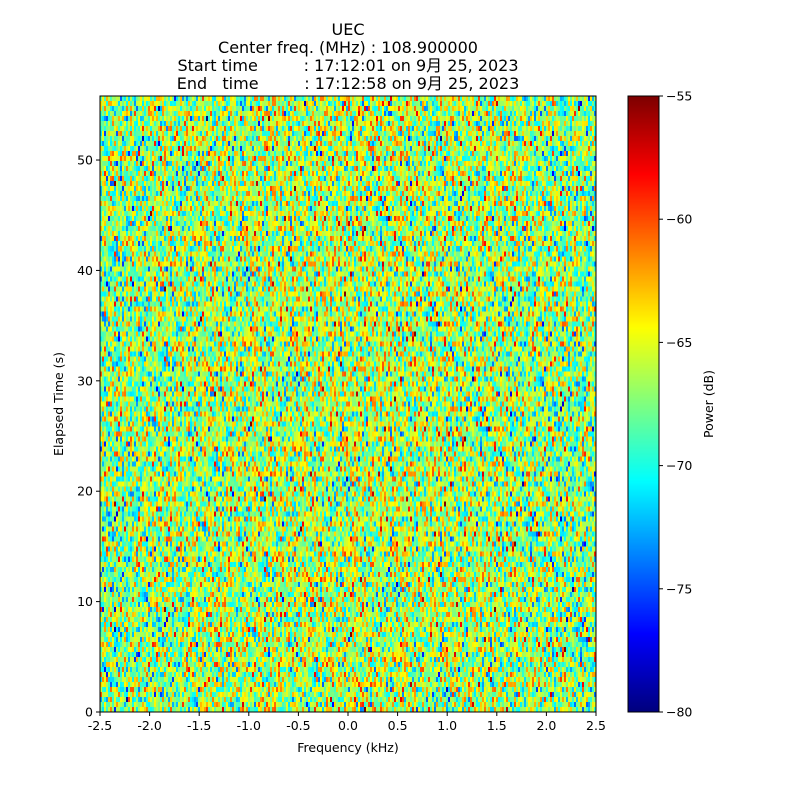 The width and height of the screenshot is (800, 800). I want to click on x-axis-label: Frequency (kHz), so click(348, 747).